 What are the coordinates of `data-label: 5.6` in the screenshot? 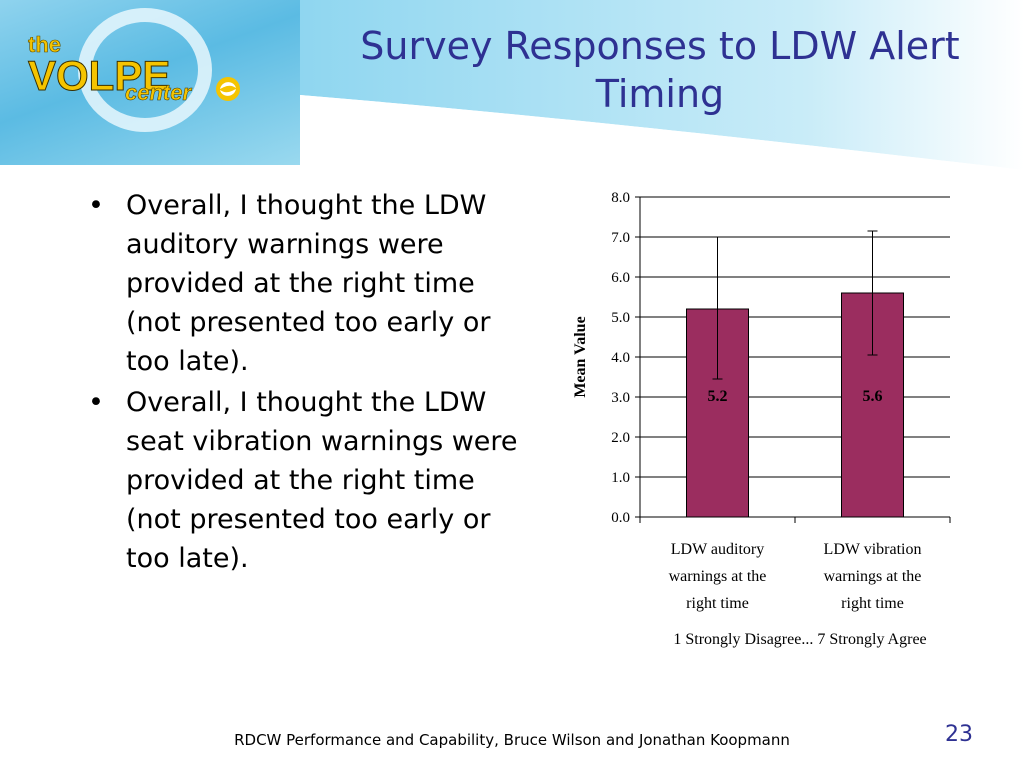 It's located at (873, 396).